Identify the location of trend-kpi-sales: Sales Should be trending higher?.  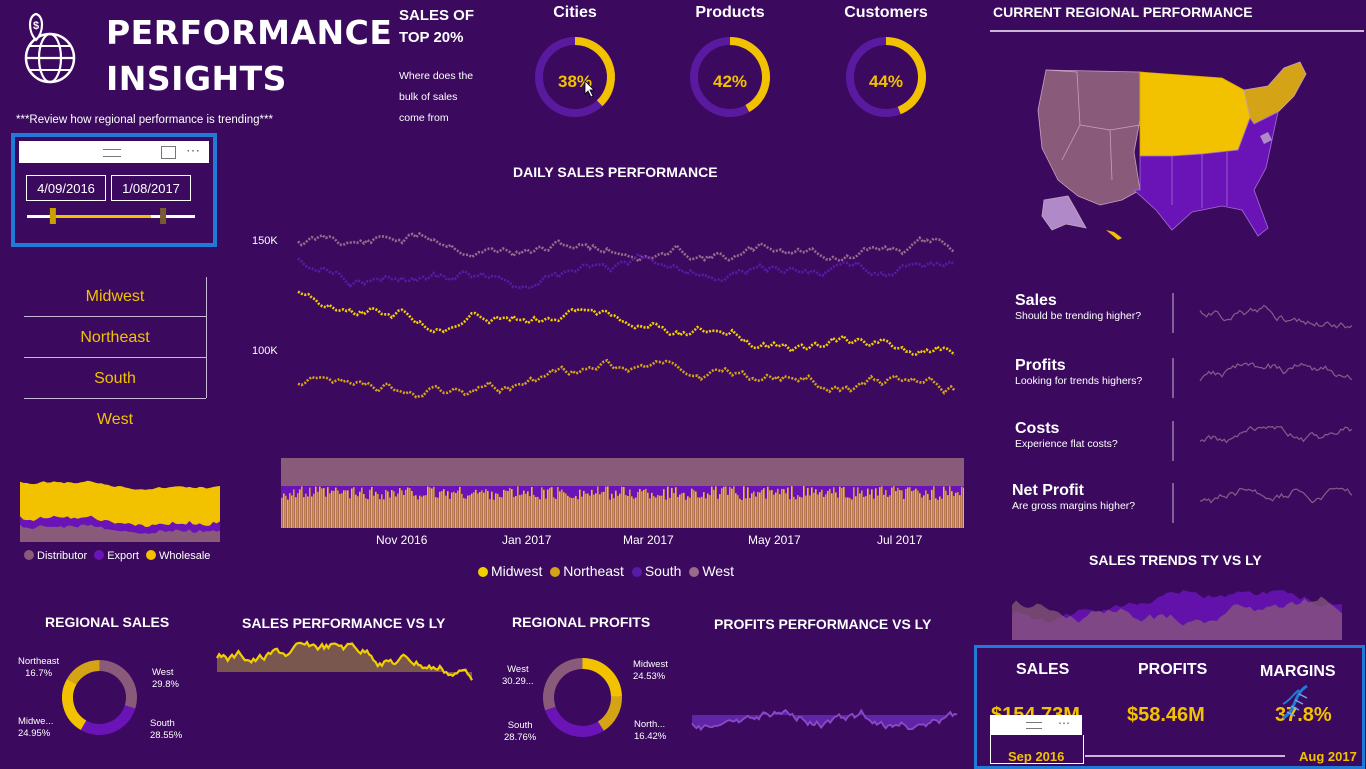
(1185, 312).